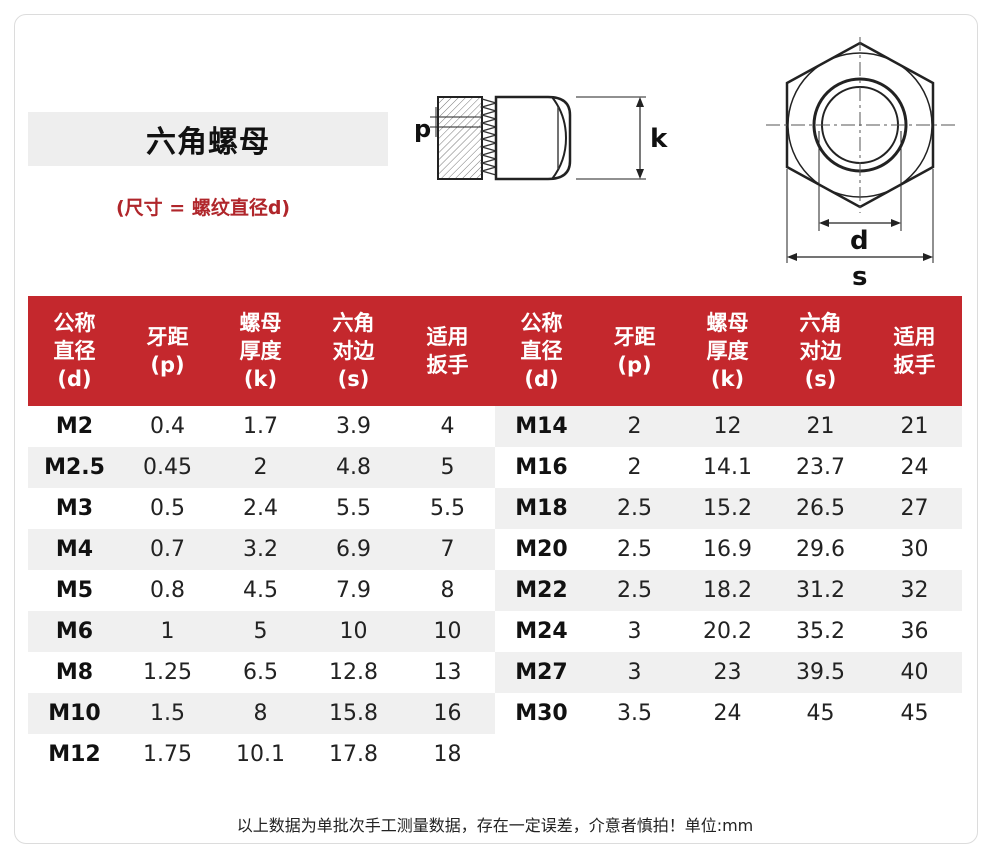 This screenshot has height=860, width=990. Describe the element at coordinates (820, 508) in the screenshot. I see `value-cell: 26.5` at that location.